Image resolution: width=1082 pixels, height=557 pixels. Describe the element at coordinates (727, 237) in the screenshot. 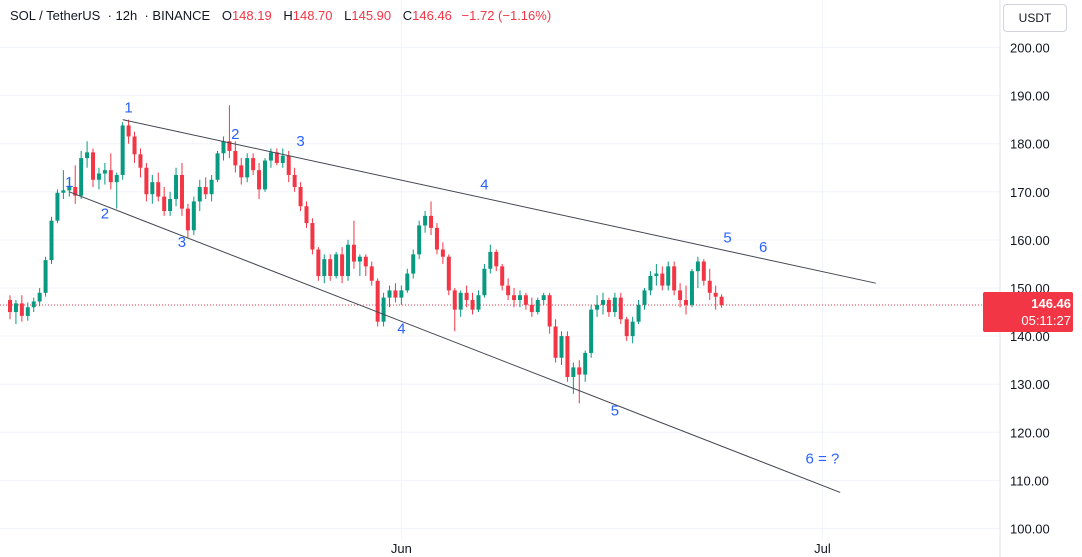

I see `wave-label: 5` at that location.